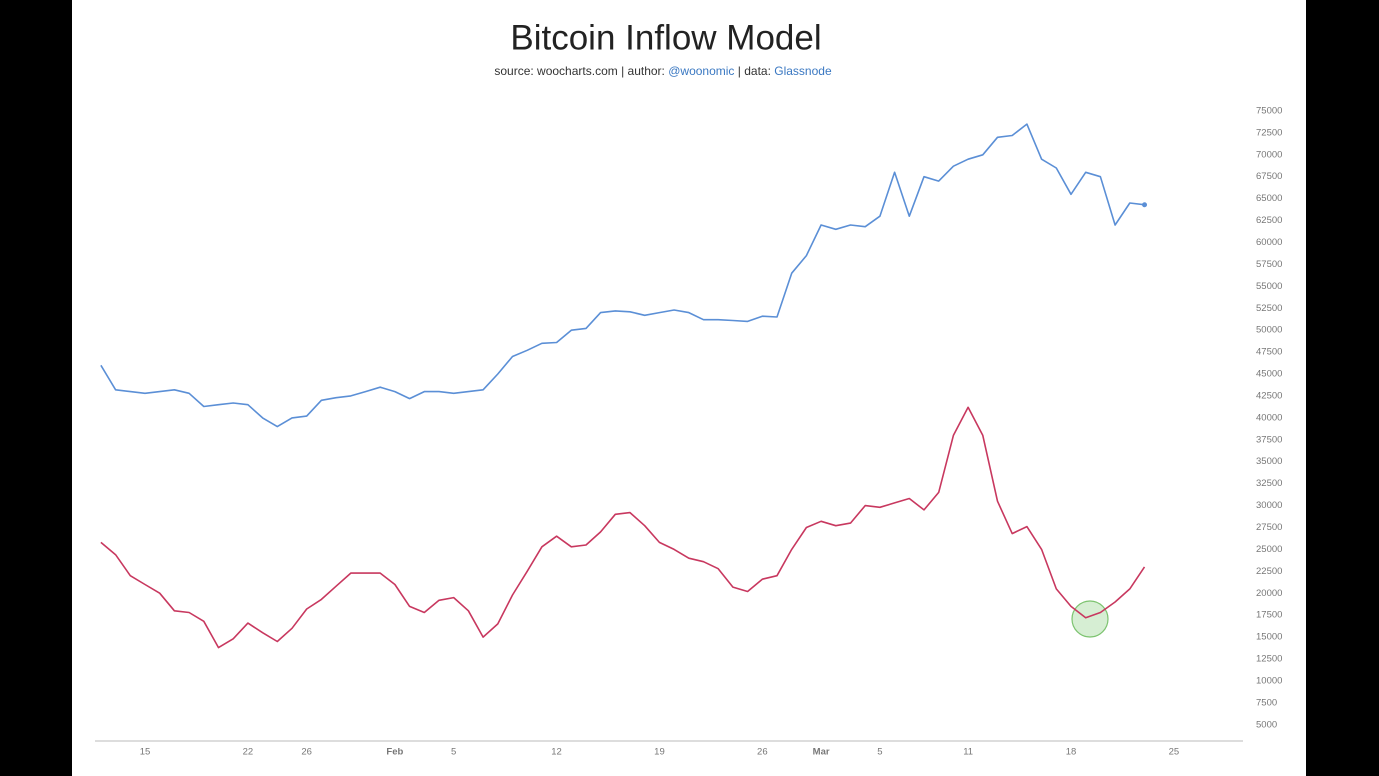  I want to click on y-tick-label: 25000, so click(1269, 549).